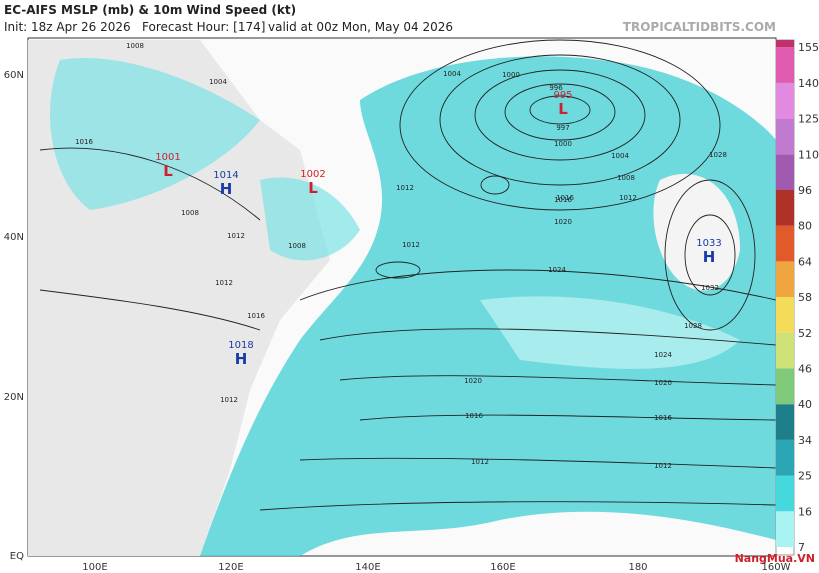  What do you see at coordinates (797, 297) in the screenshot?
I see `colorbar: 7 16 25 34 40 46 52 58 64 80 96 110 125 140 155` at bounding box center [797, 297].